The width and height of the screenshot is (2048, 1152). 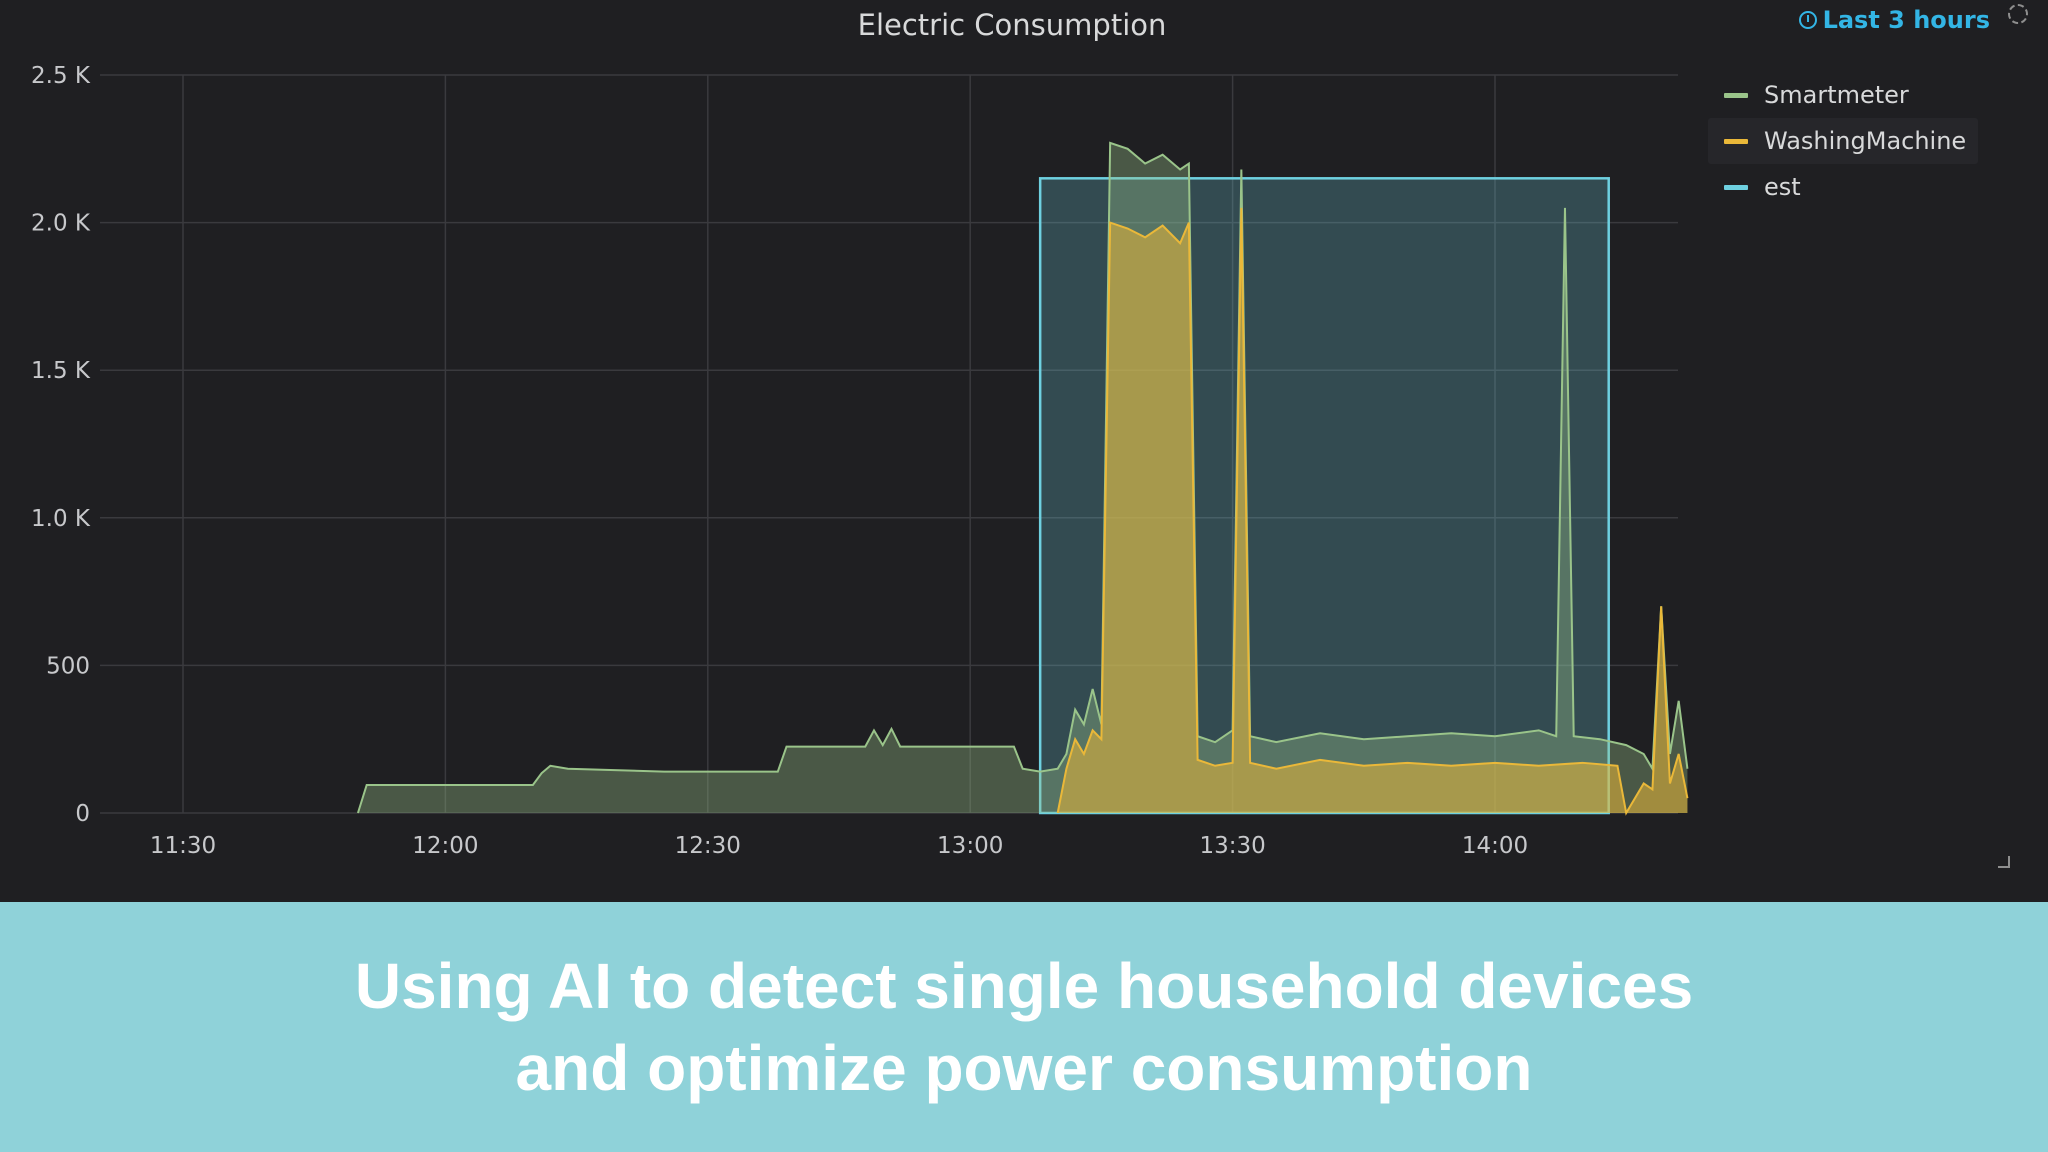 What do you see at coordinates (1836, 95) in the screenshot?
I see `legend-label: Smartmeter` at bounding box center [1836, 95].